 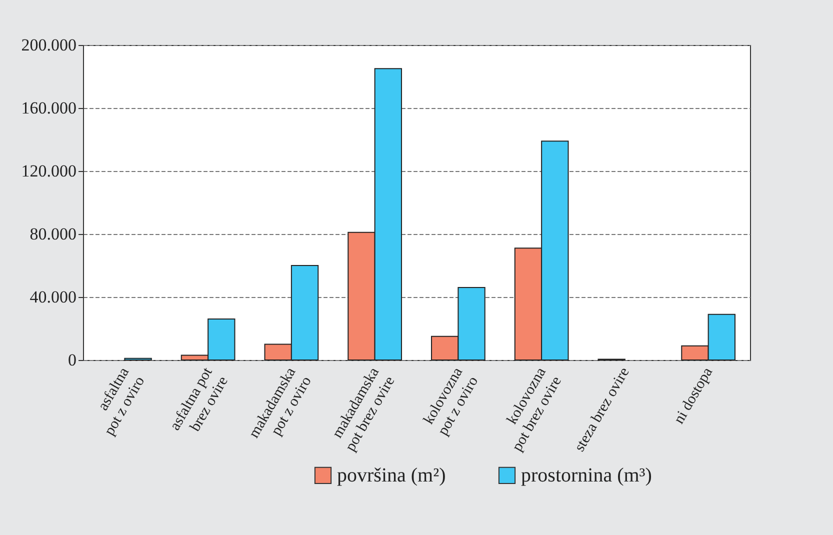 I want to click on y-tick-label: 160.000, so click(x=48, y=108).